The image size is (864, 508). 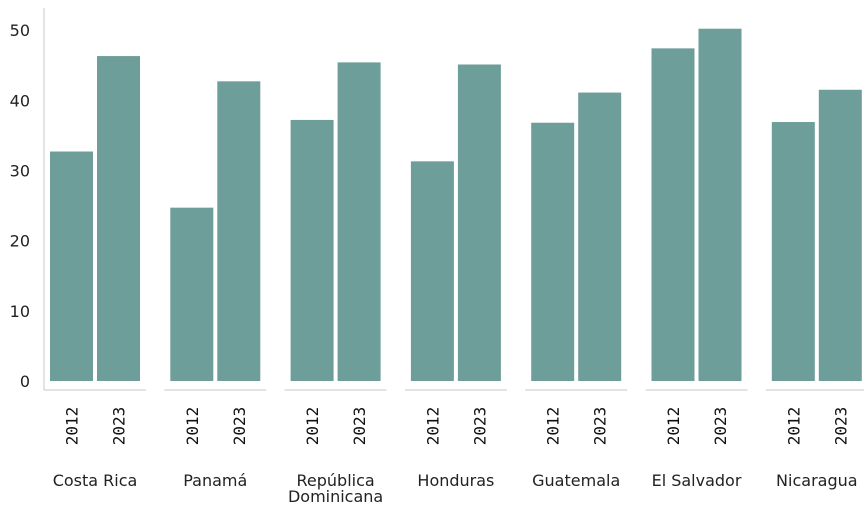 What do you see at coordinates (455, 480) in the screenshot?
I see `group-label: Honduras` at bounding box center [455, 480].